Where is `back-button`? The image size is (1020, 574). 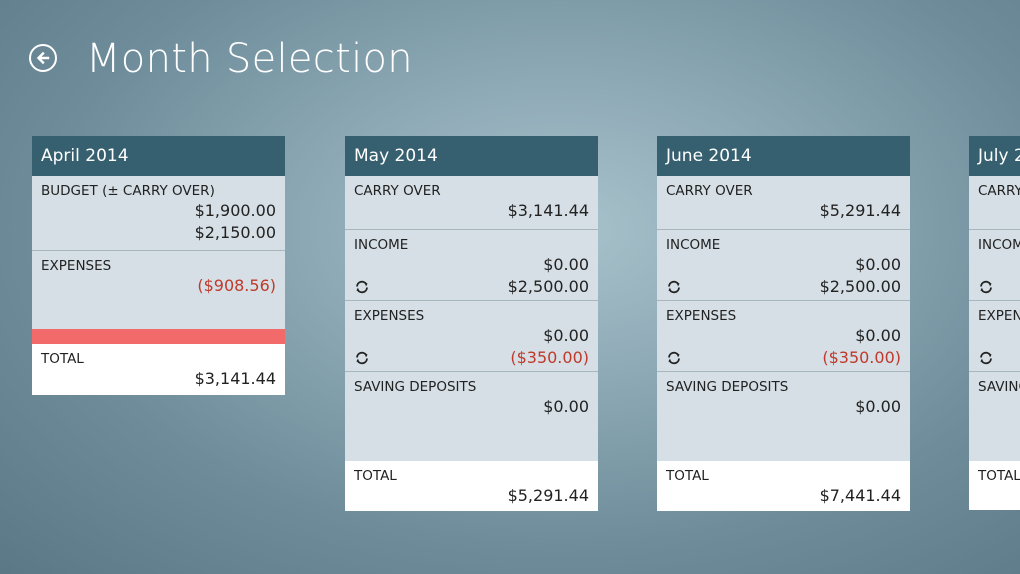 back-button is located at coordinates (43, 58).